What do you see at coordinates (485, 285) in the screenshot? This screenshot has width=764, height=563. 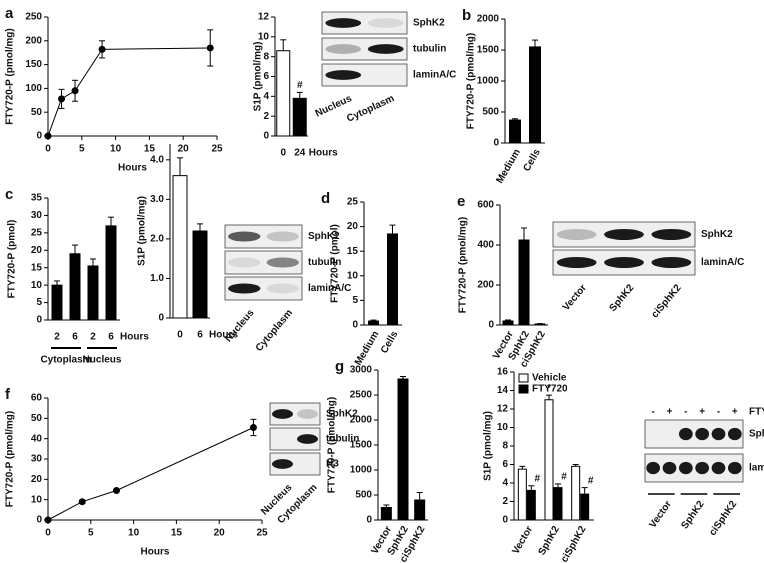 I see `y-tick-label: 200` at bounding box center [485, 285].